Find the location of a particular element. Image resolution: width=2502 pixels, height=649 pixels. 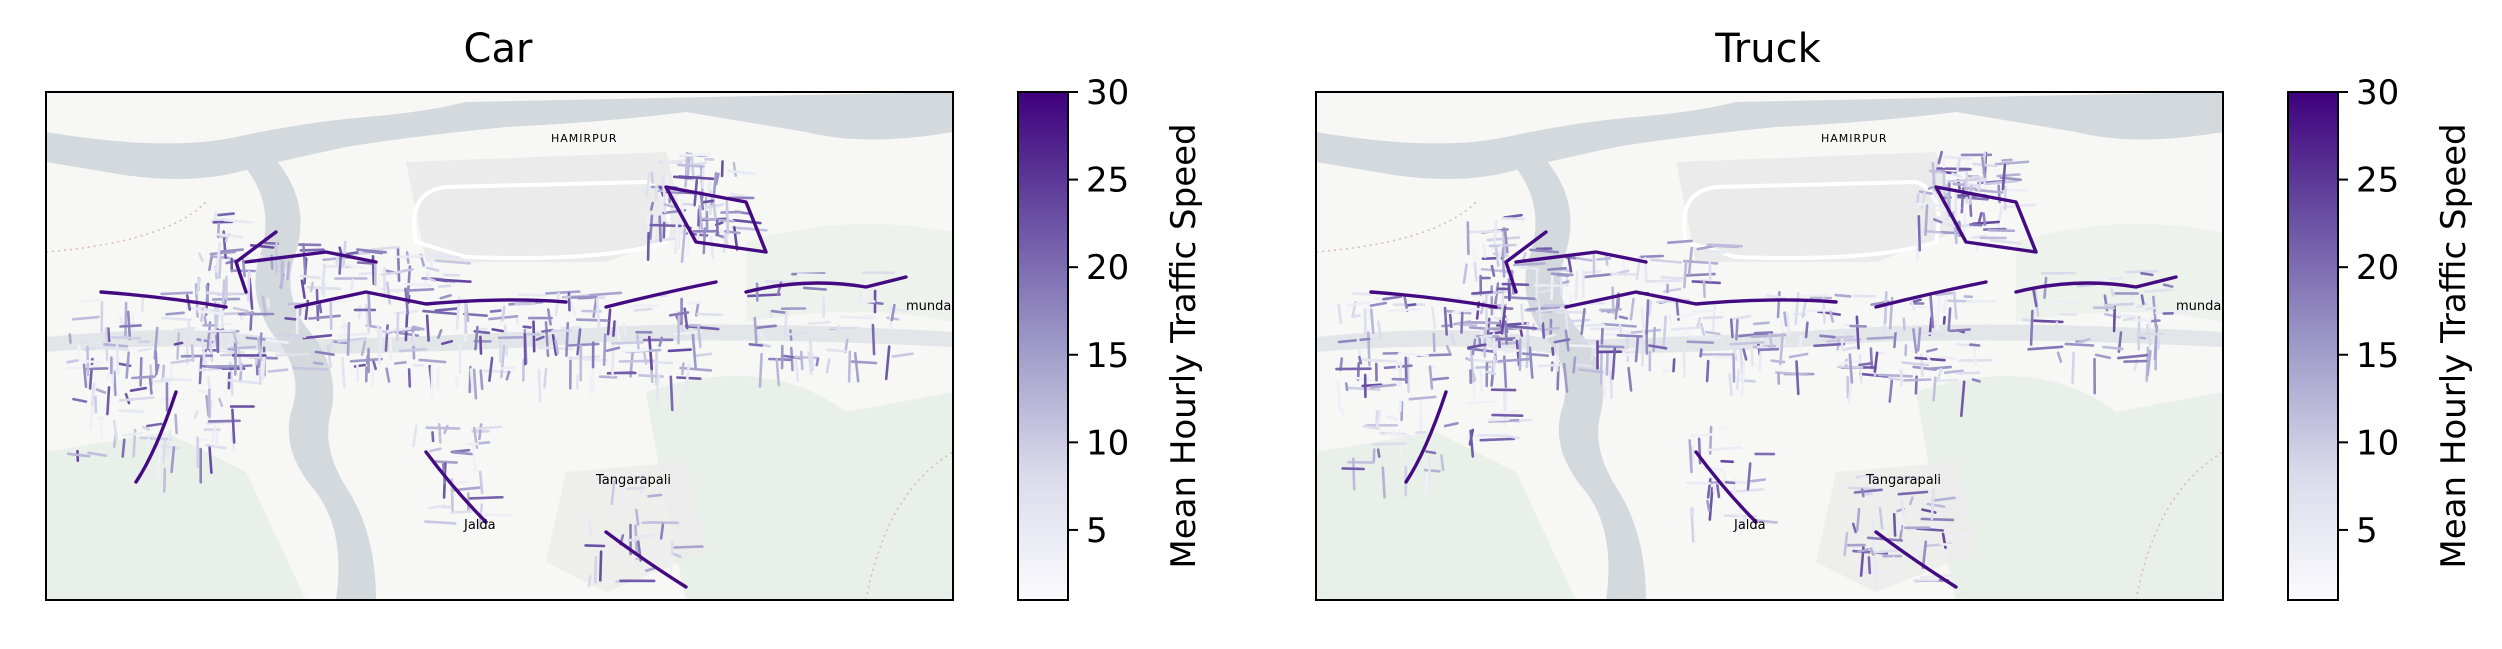

colorbar: 30 25 20 15 10 5 Mean Hourly Traffic Speed is located at coordinates (2380, 337).